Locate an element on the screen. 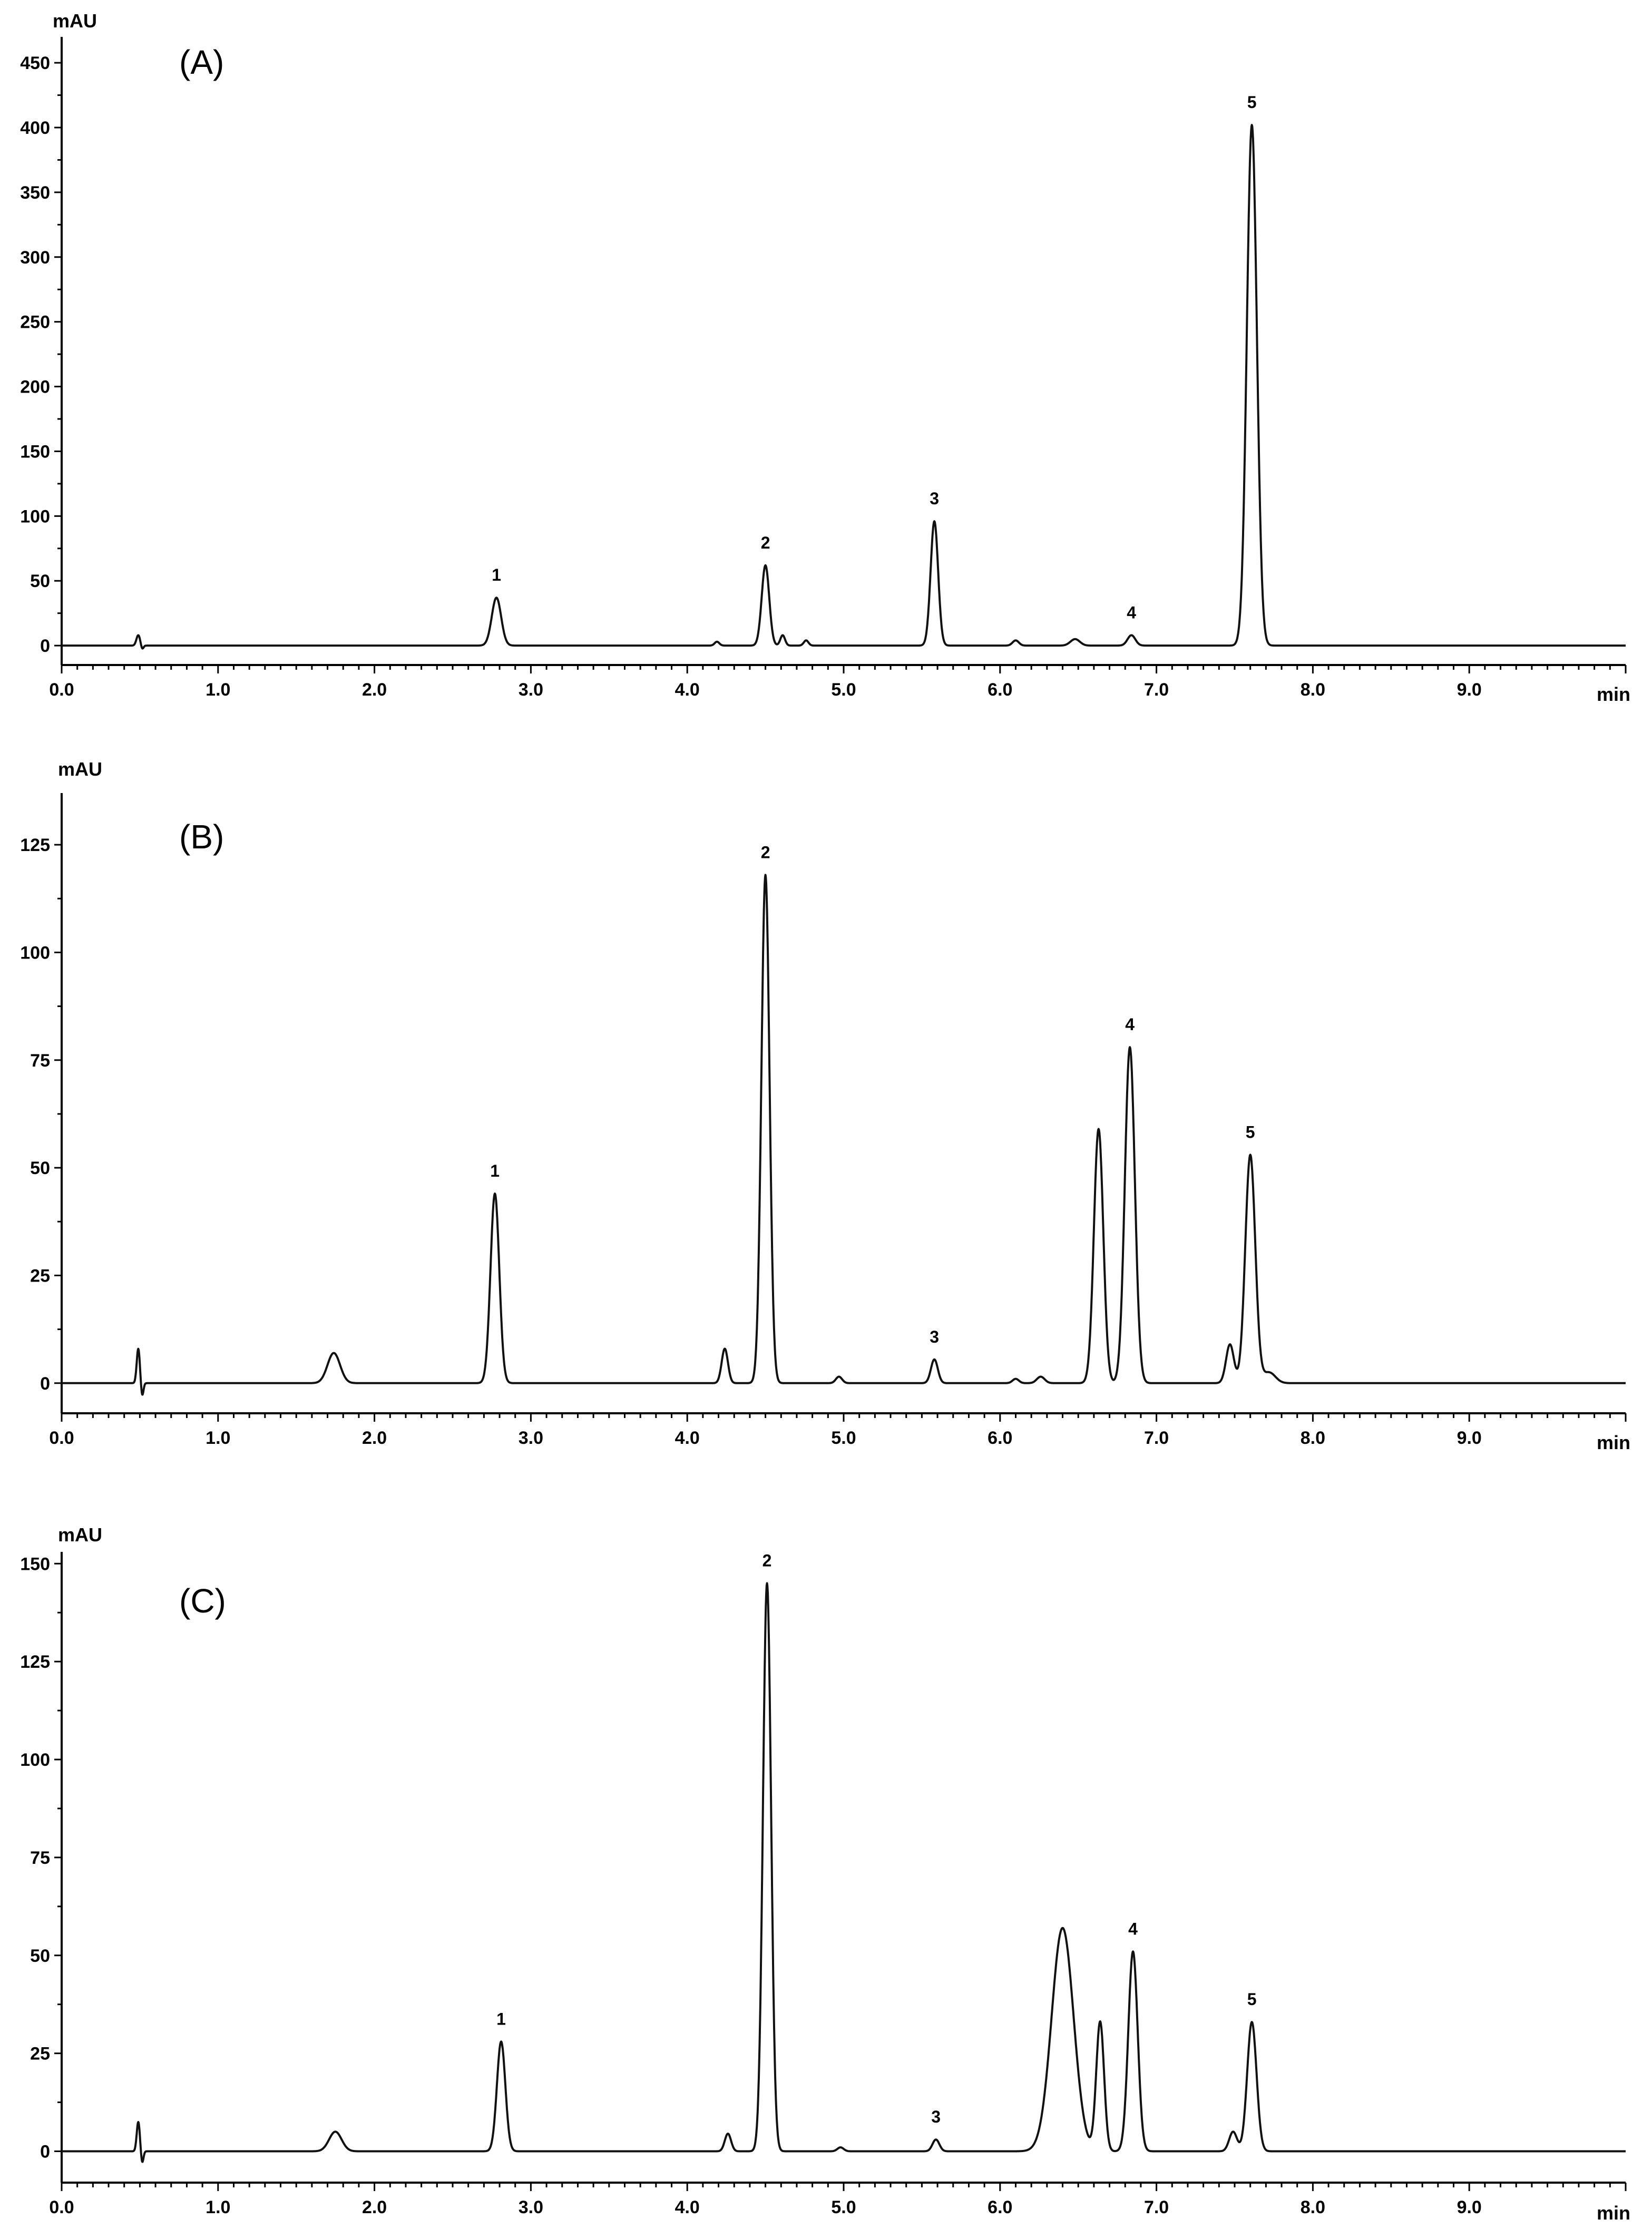 The width and height of the screenshot is (1652, 2229). panel-label: (A) is located at coordinates (202, 62).